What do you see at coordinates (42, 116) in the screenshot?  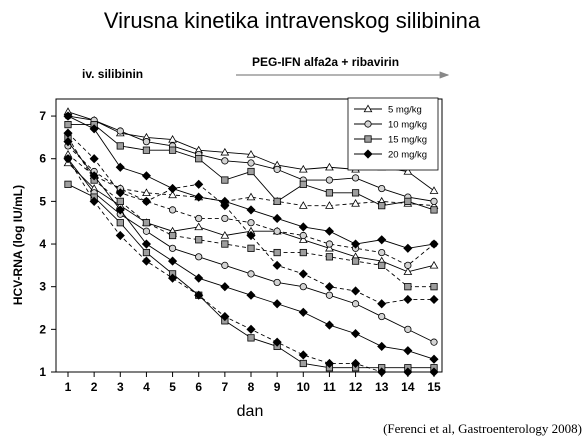 I see `y-tick-label: 7` at bounding box center [42, 116].